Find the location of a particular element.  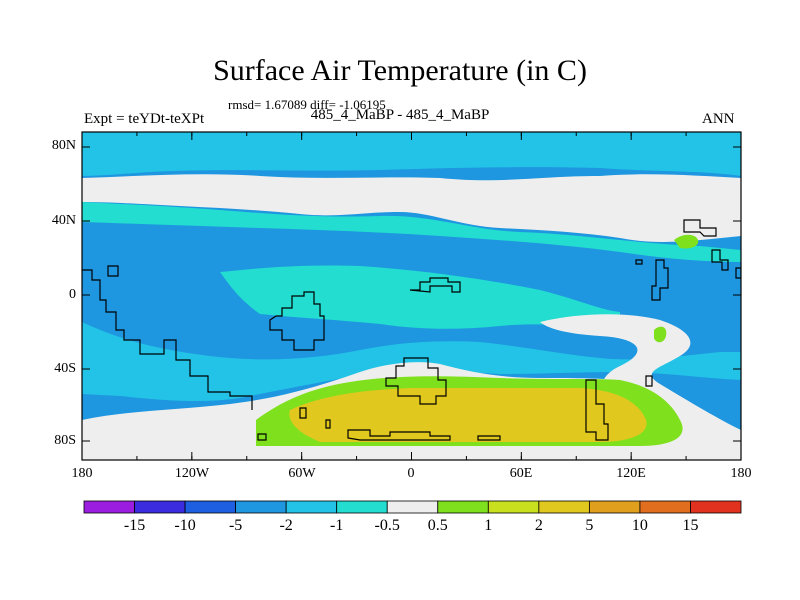

colorbar-label: 2 is located at coordinates (538, 525).